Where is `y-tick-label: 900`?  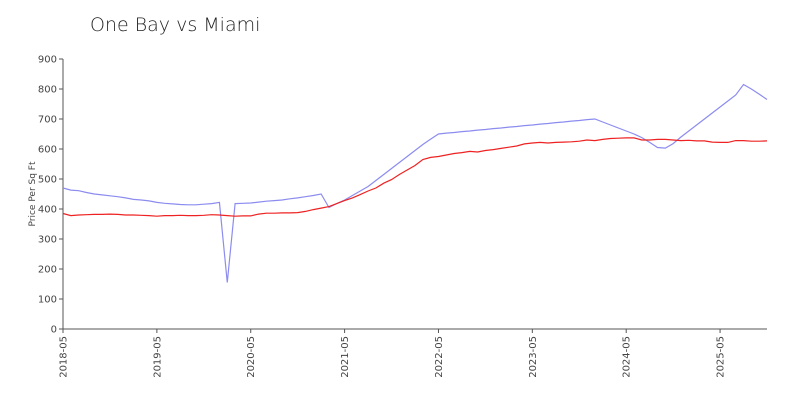 y-tick-label: 900 is located at coordinates (47, 60).